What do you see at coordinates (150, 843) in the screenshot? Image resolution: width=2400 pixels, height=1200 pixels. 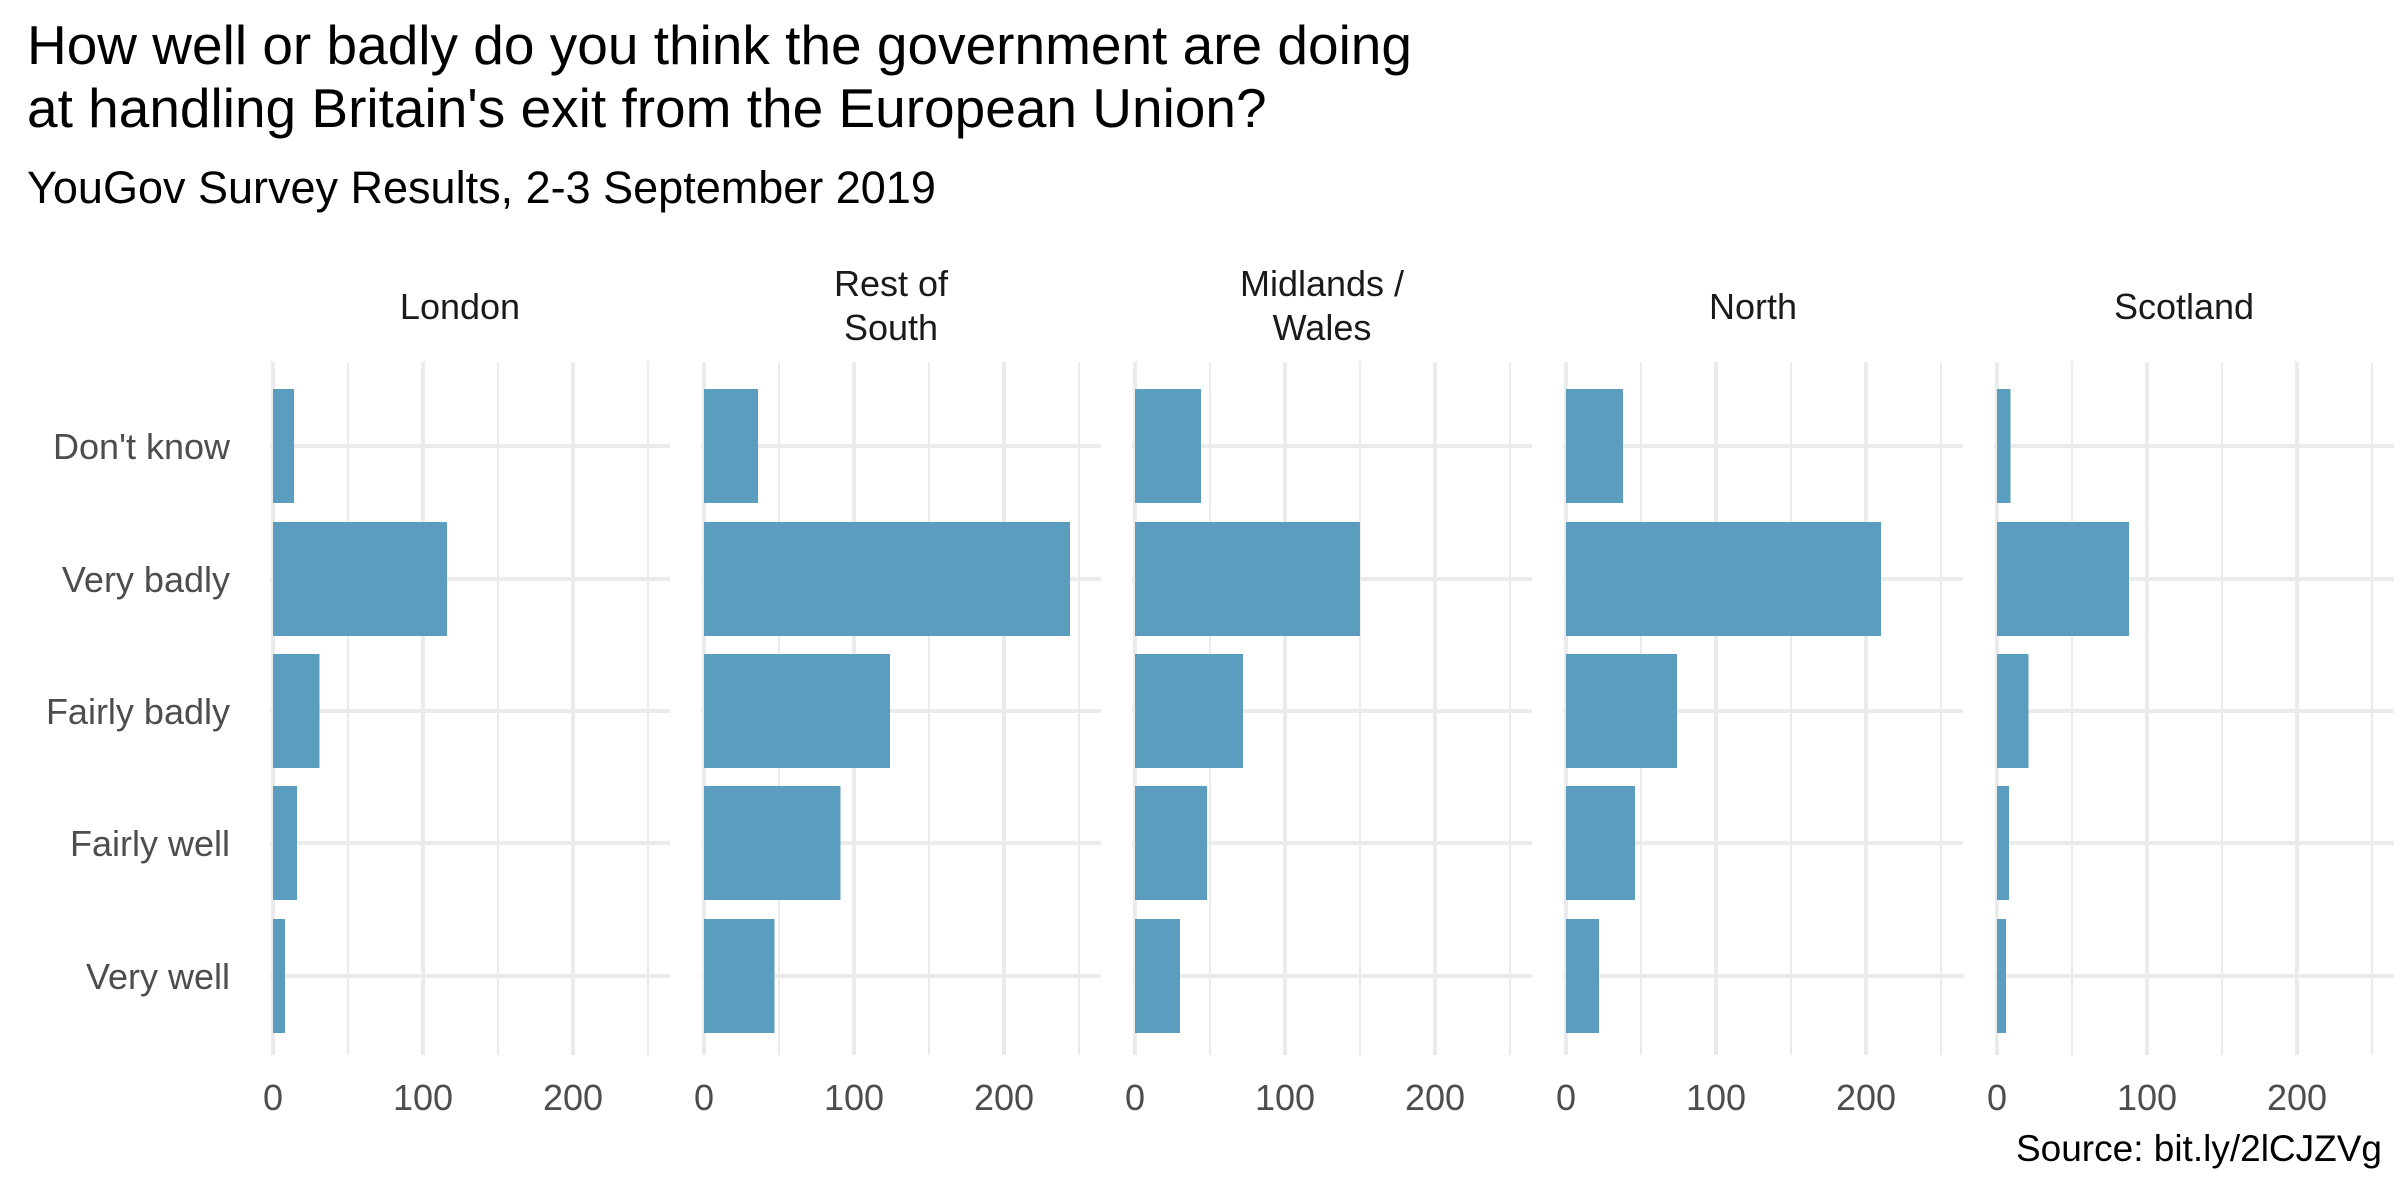 I see `y-tick-label: Fairly well` at bounding box center [150, 843].